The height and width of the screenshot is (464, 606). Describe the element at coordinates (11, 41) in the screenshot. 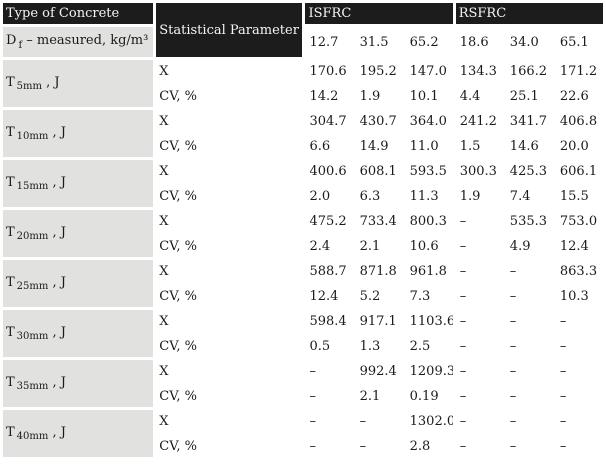

I see `df-symbol: D` at that location.